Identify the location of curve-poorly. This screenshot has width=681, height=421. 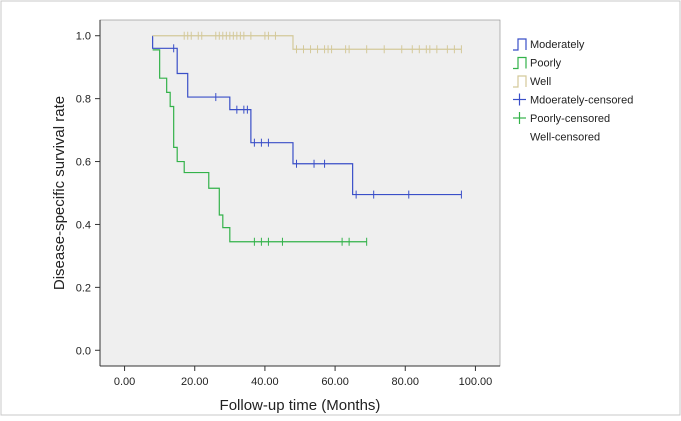
(259, 146).